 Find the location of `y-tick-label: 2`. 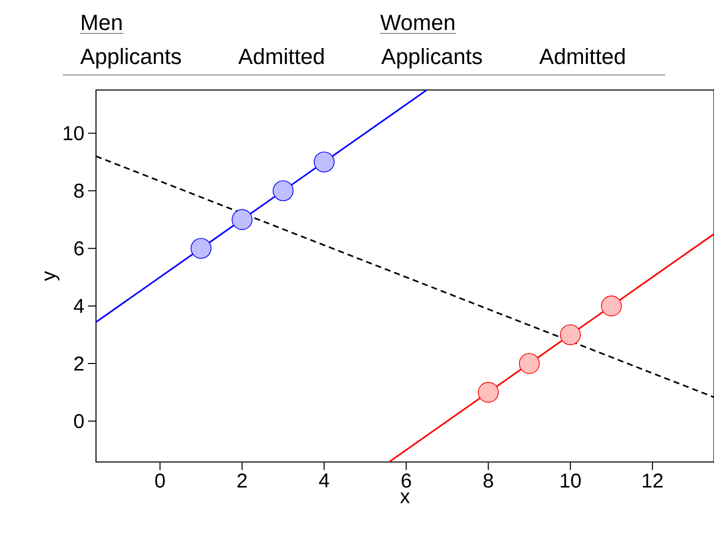

y-tick-label: 2 is located at coordinates (79, 363).